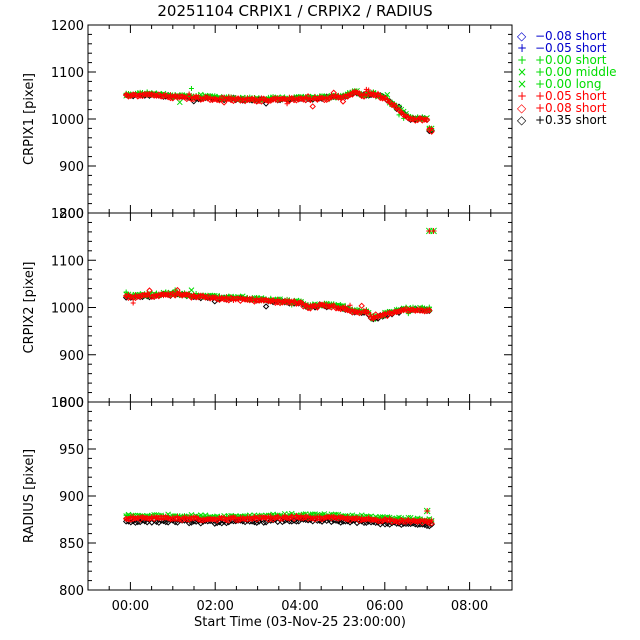  I want to click on legend-symbol: ×, so click(522, 72).